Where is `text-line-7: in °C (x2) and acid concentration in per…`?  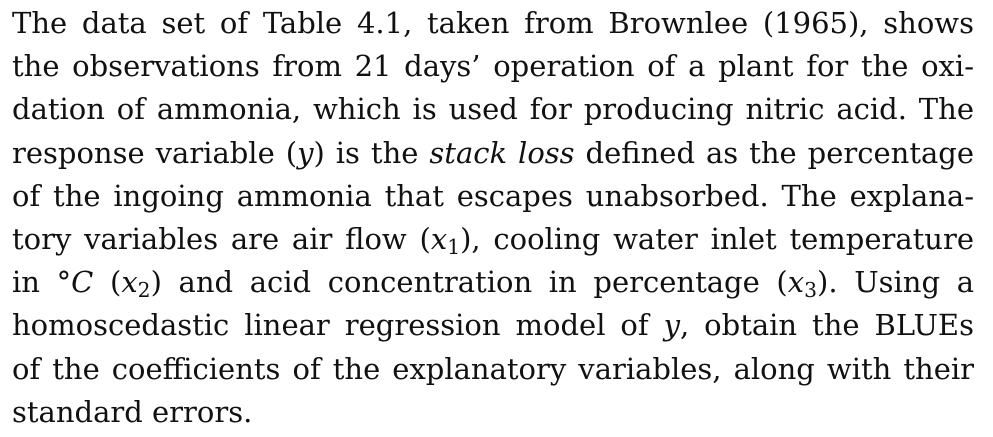
text-line-7: in °C (x2) and acid concentration in per… is located at coordinates (493, 282).